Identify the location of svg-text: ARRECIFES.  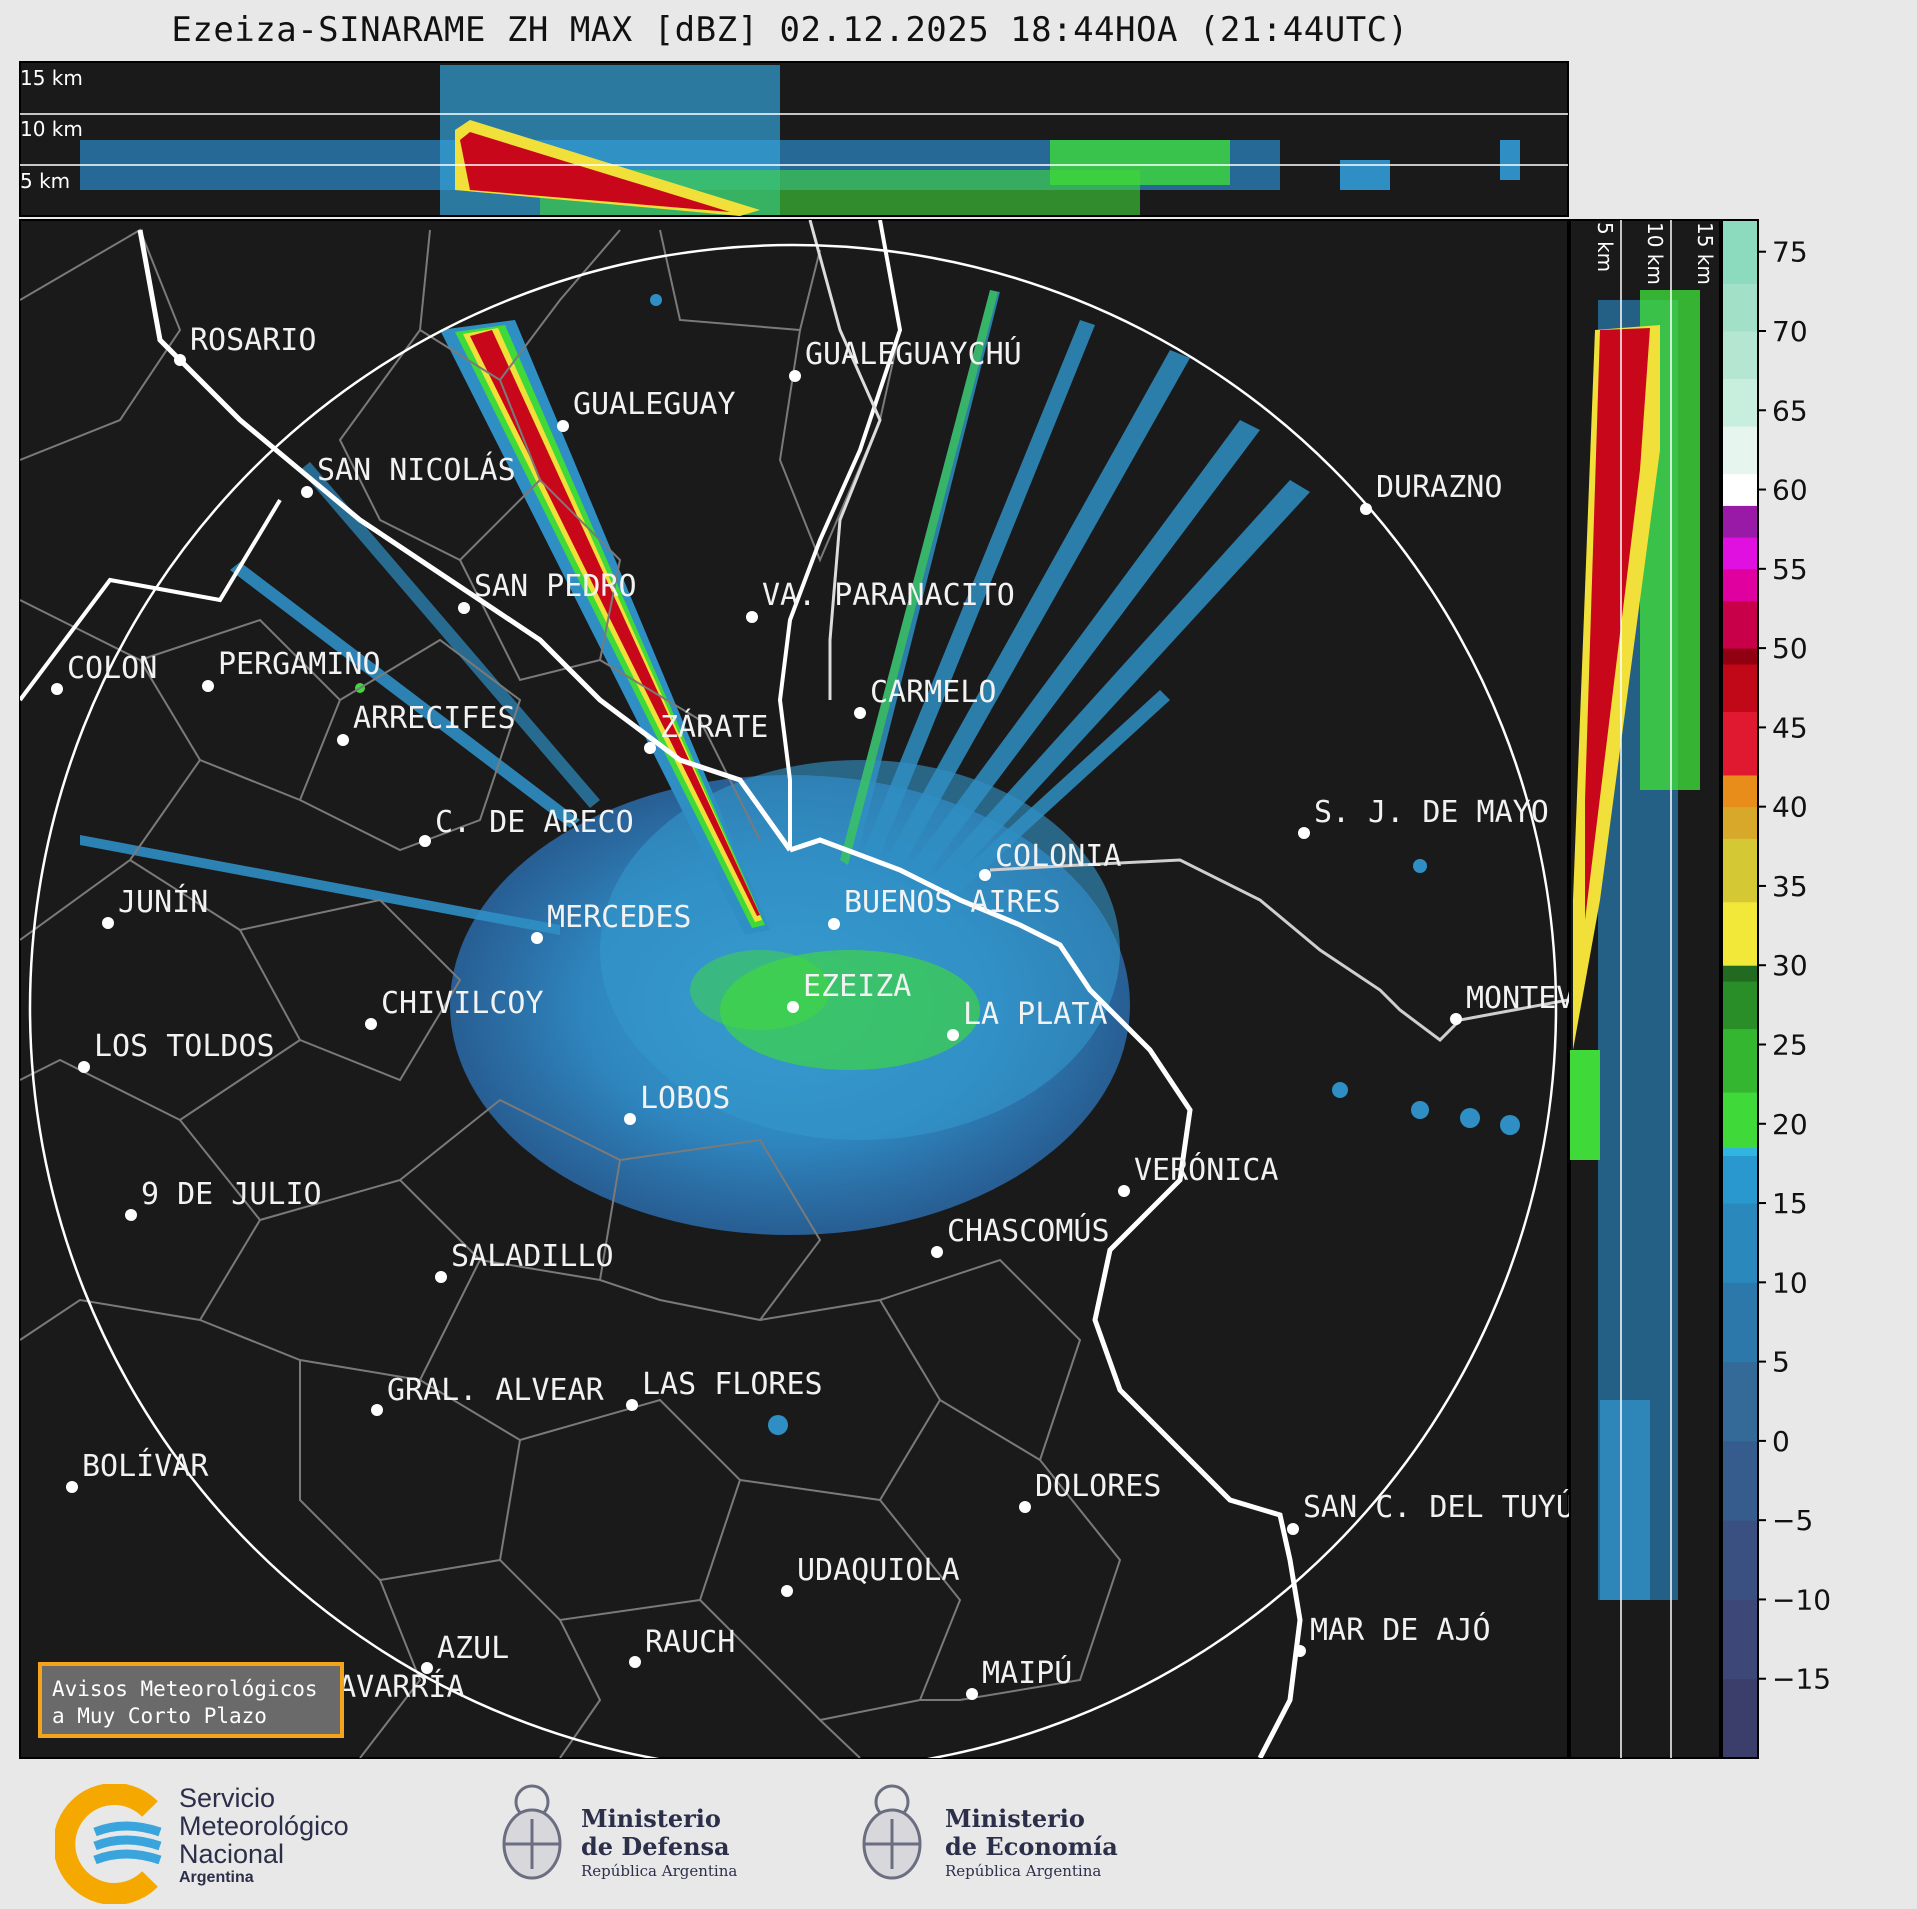
(434, 718).